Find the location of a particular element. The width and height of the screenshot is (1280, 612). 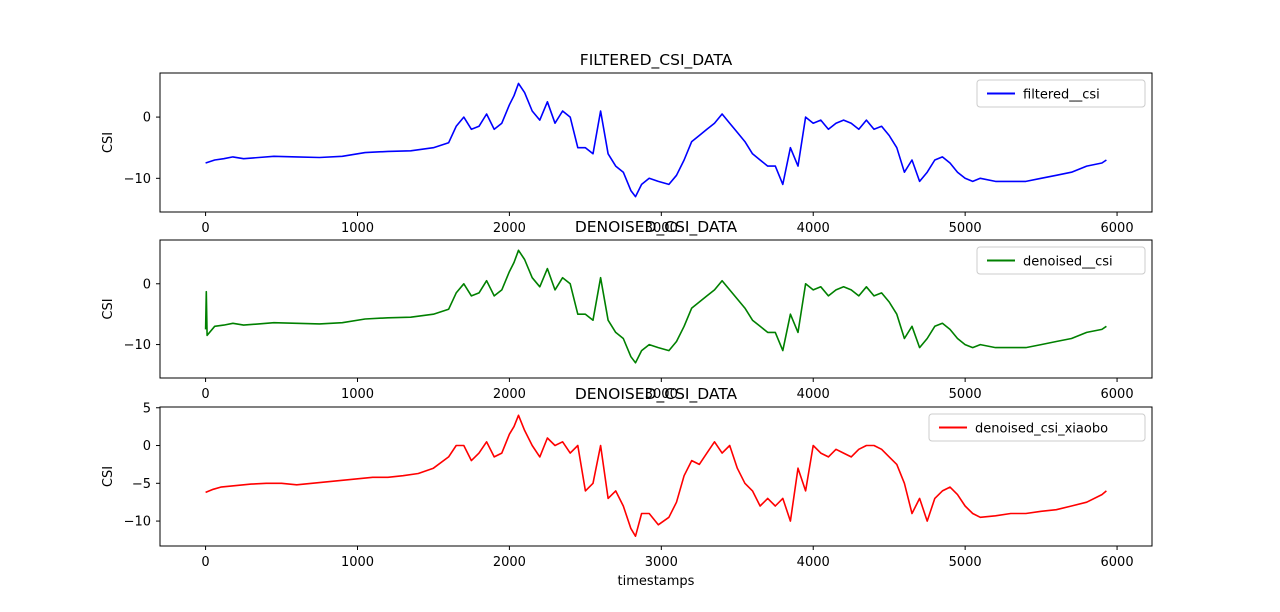

chart-title: FILTERED_CSI_DATA is located at coordinates (656, 60).